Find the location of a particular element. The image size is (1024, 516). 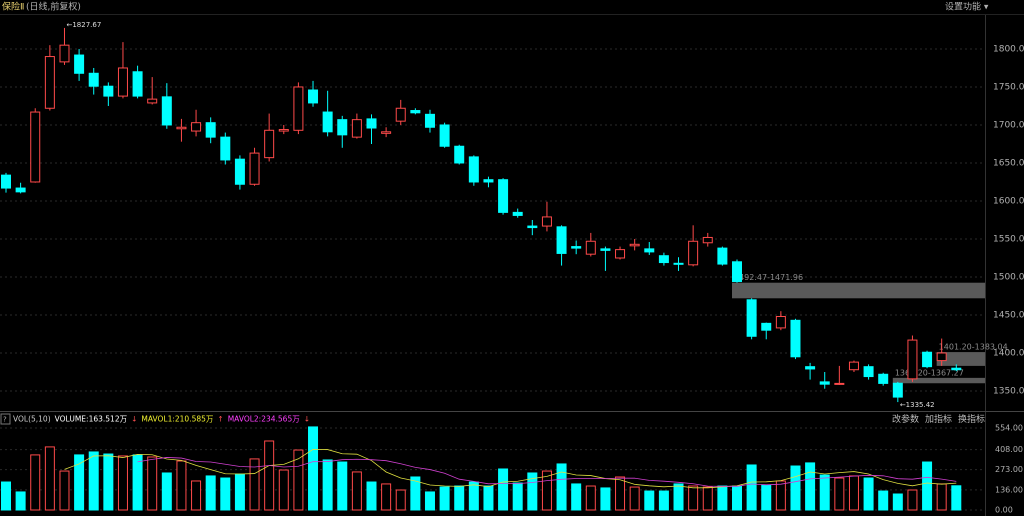

y-tick-label: 1750.00 is located at coordinates (1008, 87).